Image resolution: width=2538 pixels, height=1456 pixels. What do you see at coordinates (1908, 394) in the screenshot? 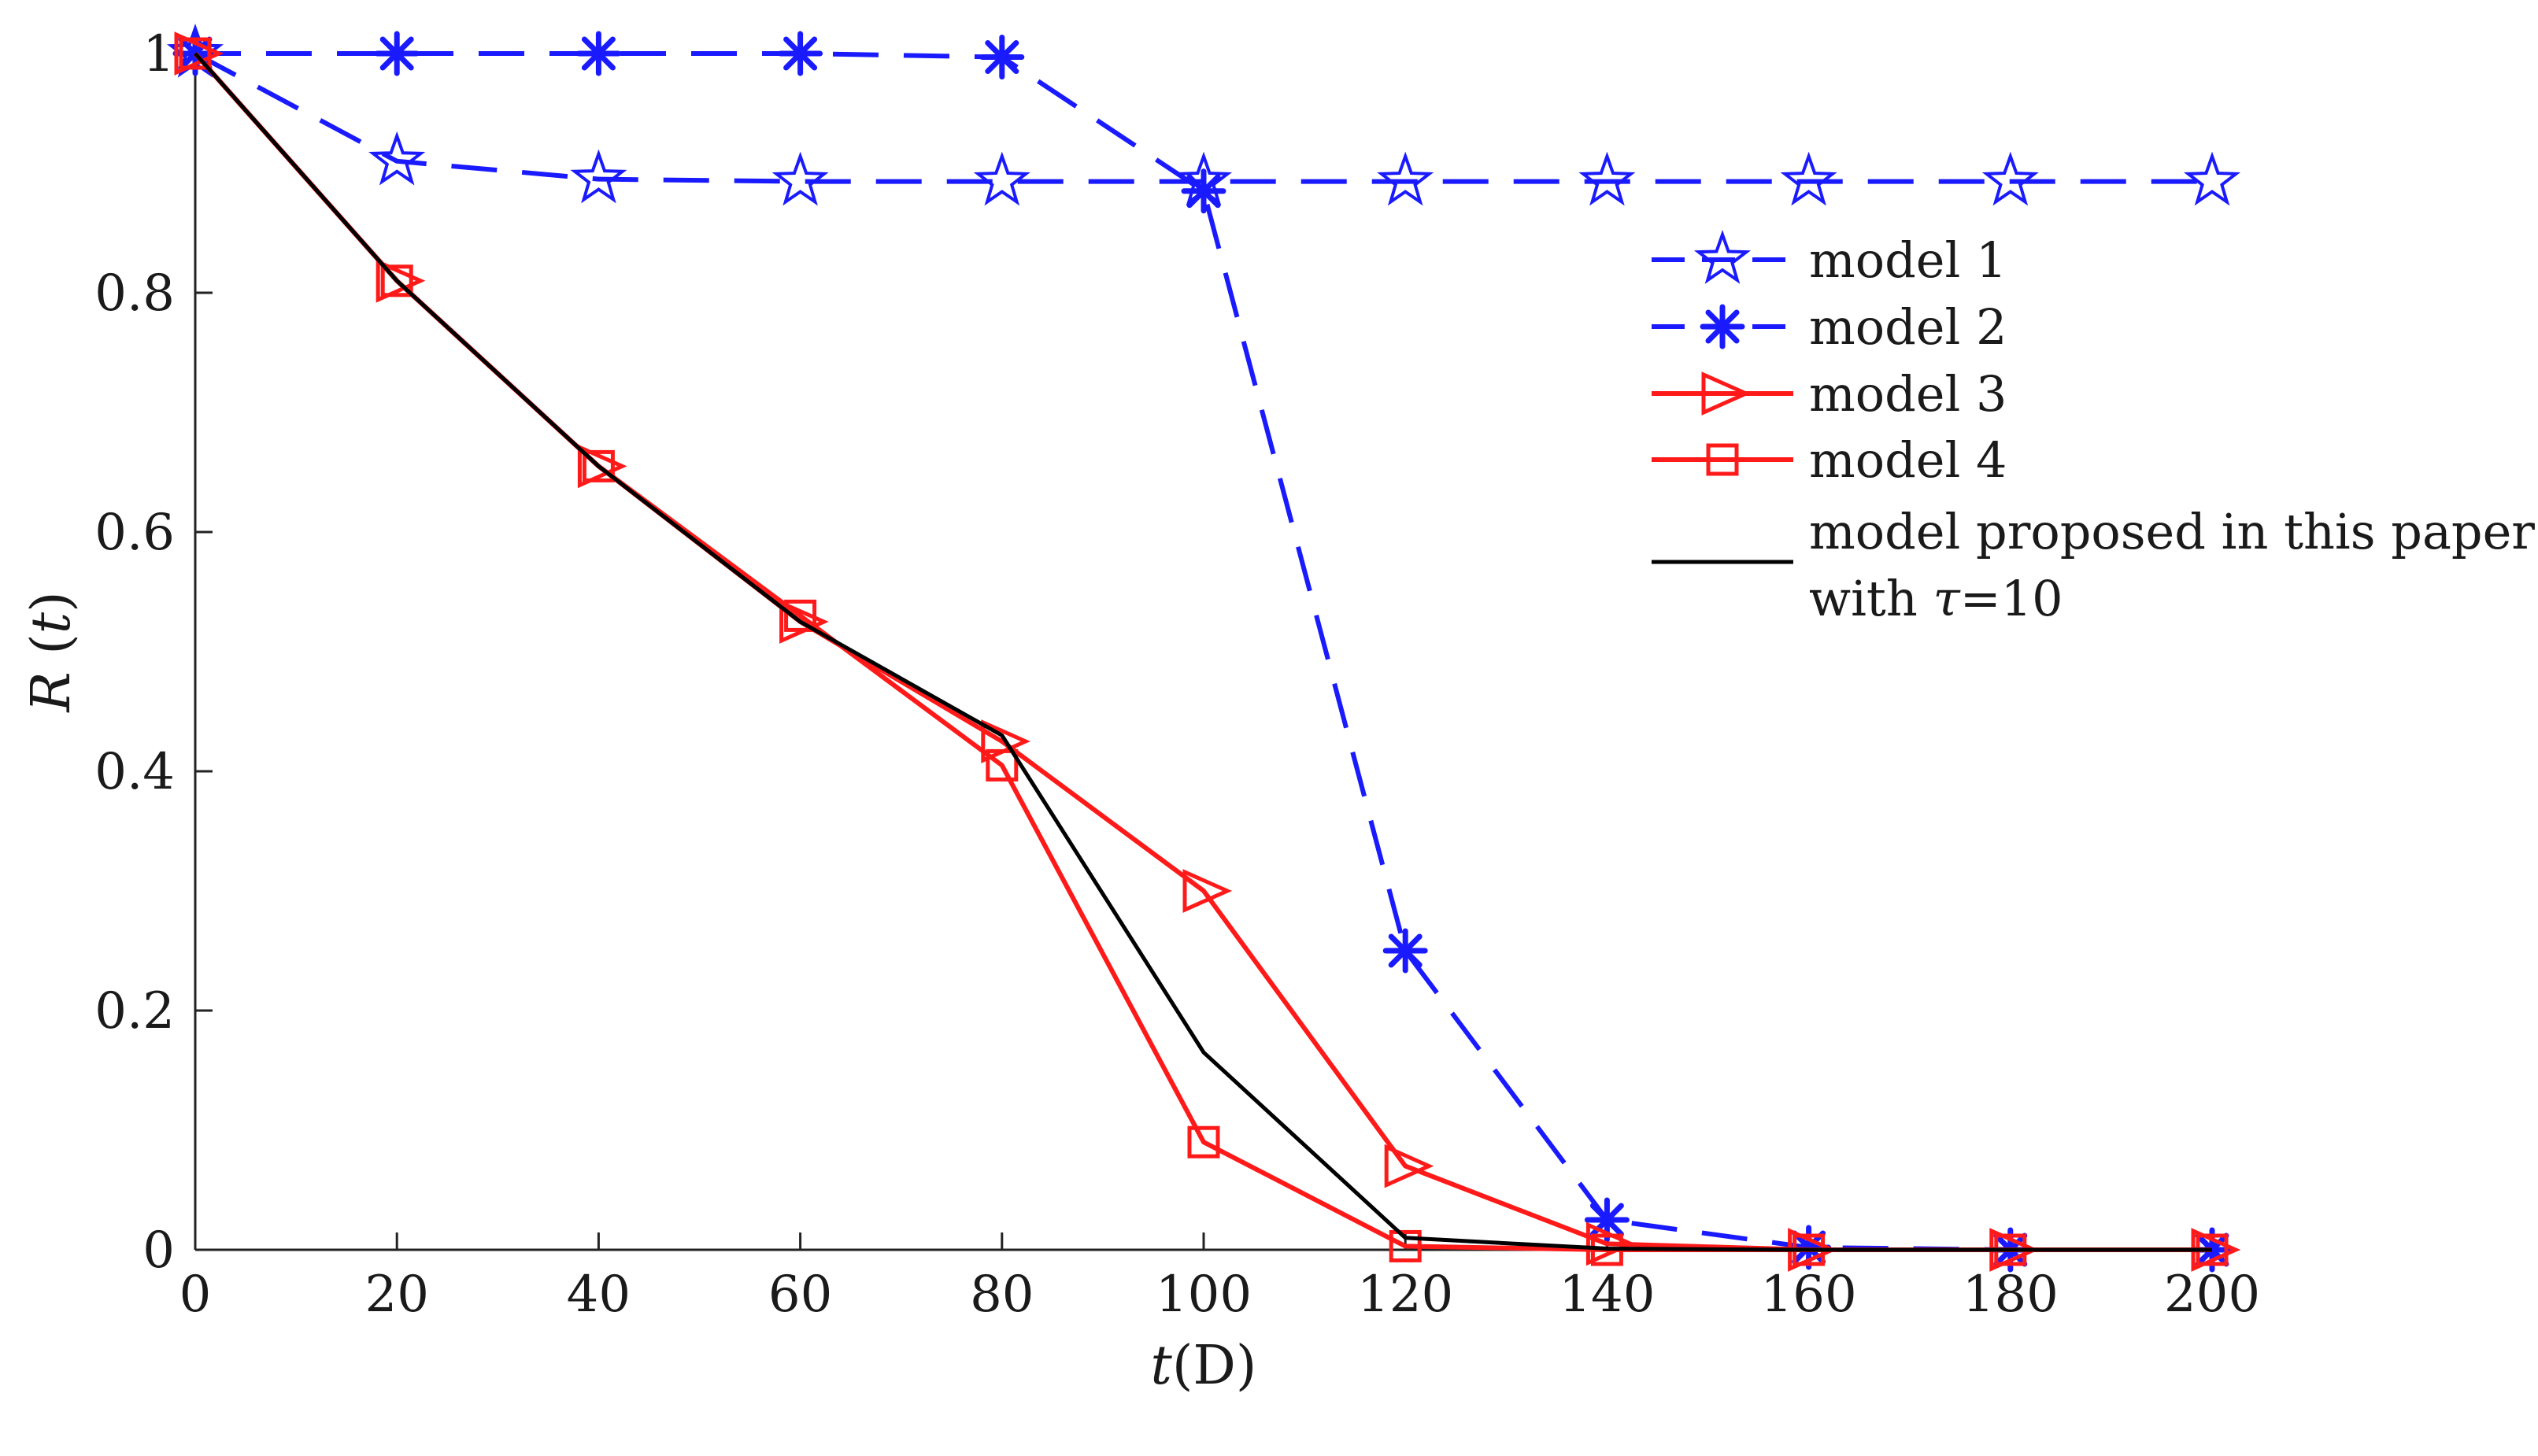
I see `legend-label: model 3` at bounding box center [1908, 394].